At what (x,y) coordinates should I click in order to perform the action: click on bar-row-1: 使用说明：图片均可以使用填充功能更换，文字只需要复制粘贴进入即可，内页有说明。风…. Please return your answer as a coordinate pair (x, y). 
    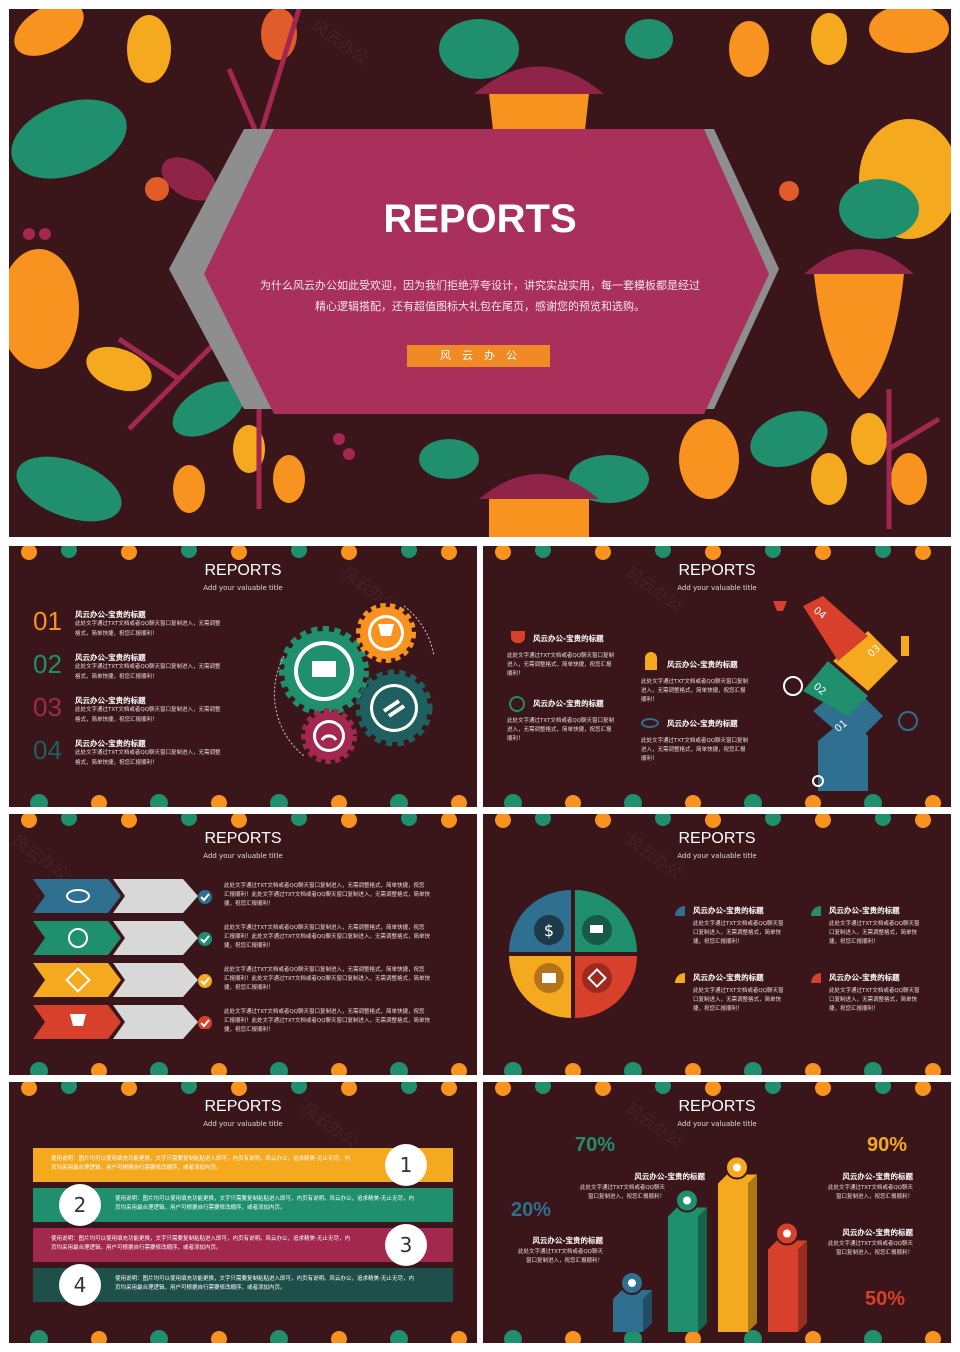
    Looking at the image, I should click on (243, 1165).